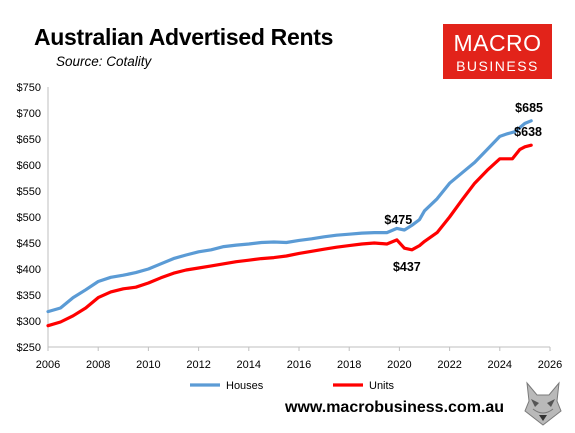 This screenshot has width=575, height=433. What do you see at coordinates (497, 66) in the screenshot?
I see `logo-line-business: BUSINESS` at bounding box center [497, 66].